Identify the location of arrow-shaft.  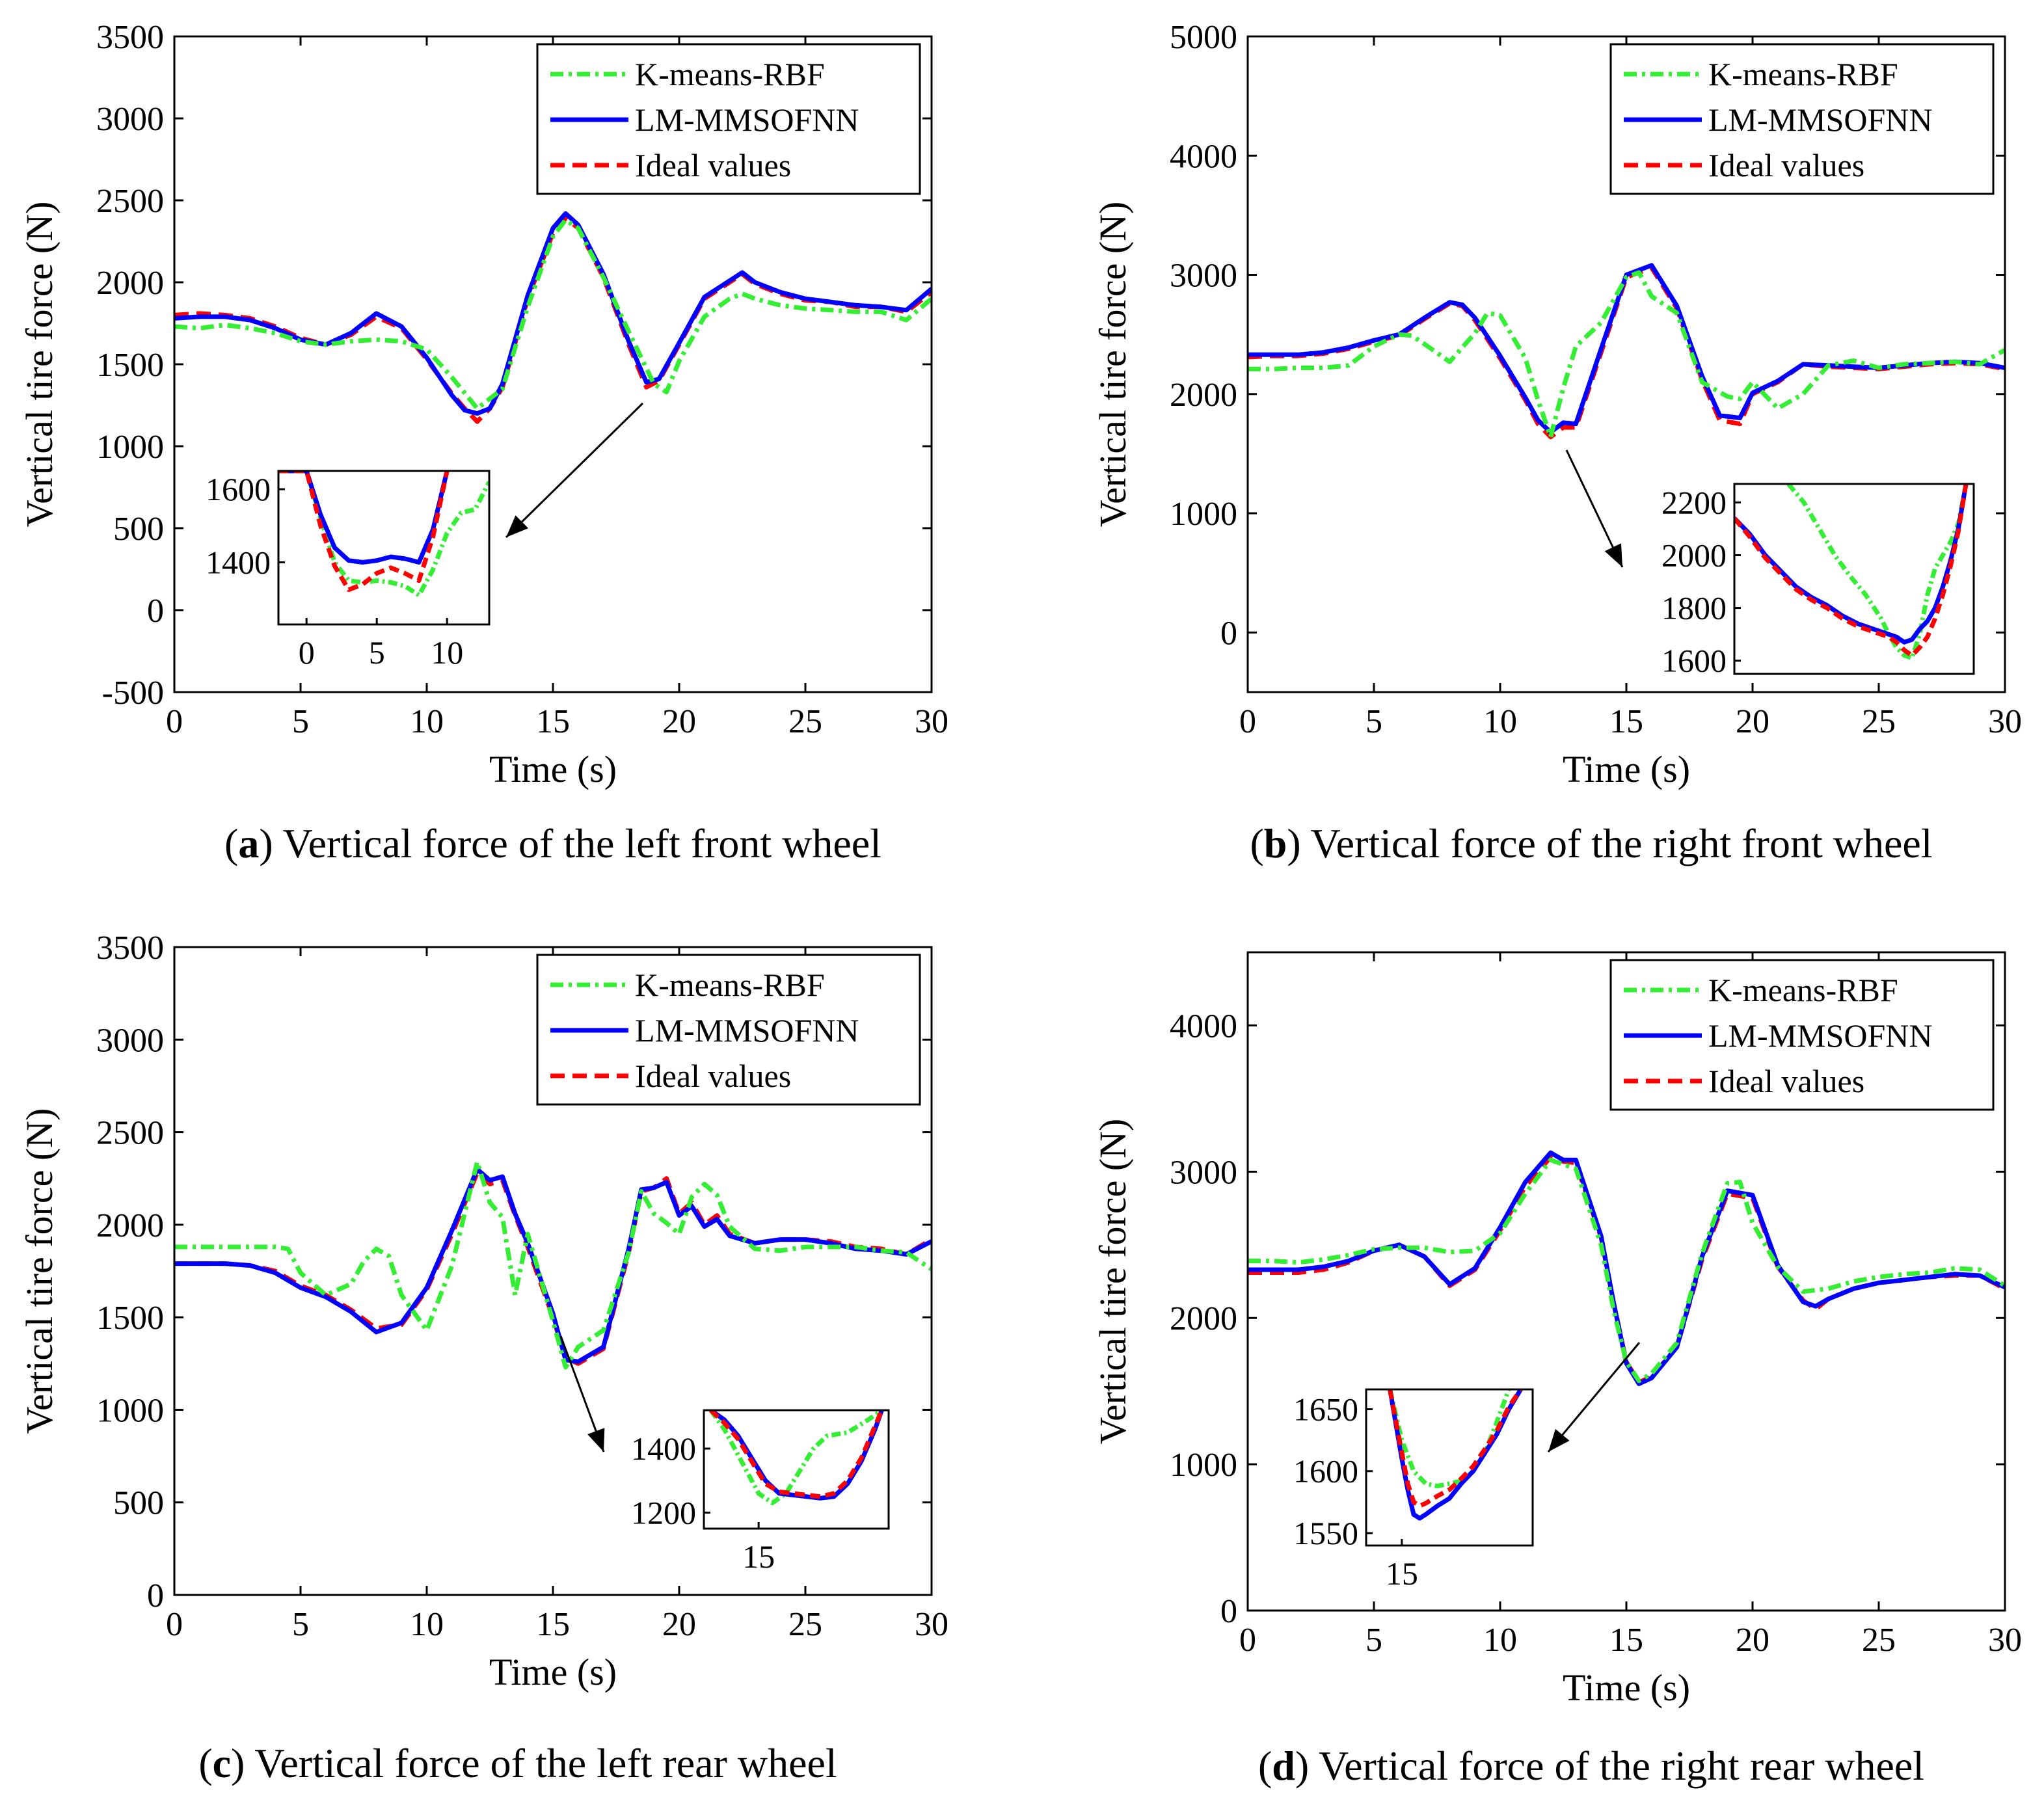
(574, 470).